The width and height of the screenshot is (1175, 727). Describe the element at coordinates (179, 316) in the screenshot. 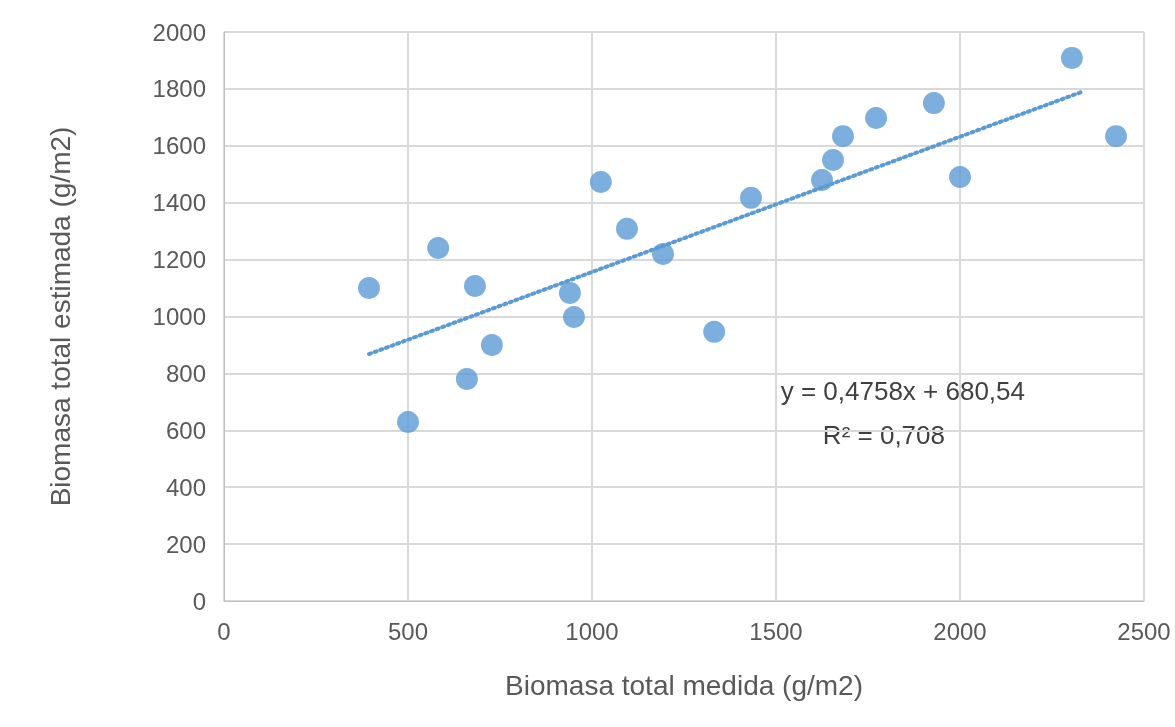

I see `y-tick-label: 1000` at that location.